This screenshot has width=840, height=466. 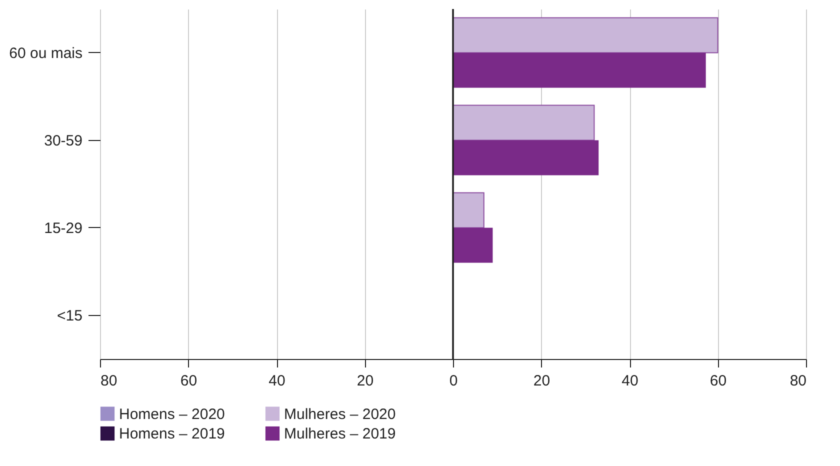 What do you see at coordinates (340, 414) in the screenshot?
I see `legend-label: Mulheres – 2020` at bounding box center [340, 414].